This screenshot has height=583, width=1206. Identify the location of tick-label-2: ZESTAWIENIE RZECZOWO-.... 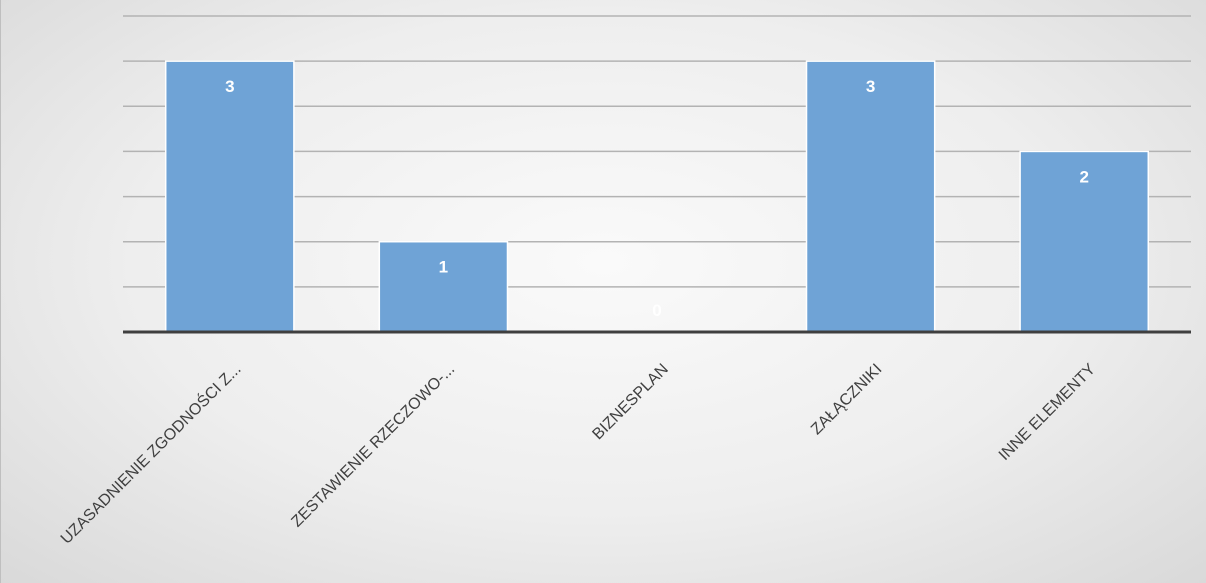
(373, 446).